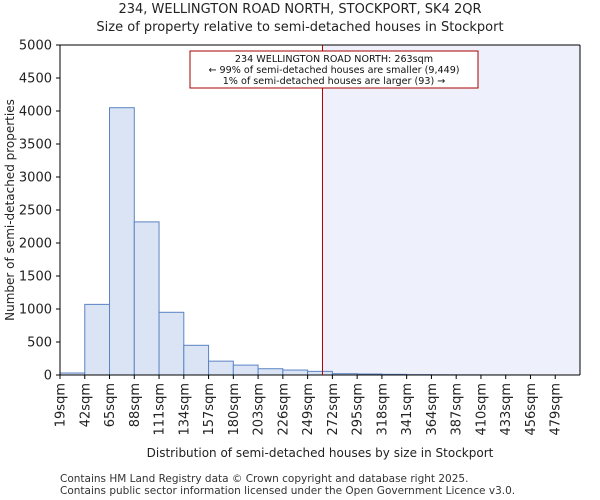  Describe the element at coordinates (184, 409) in the screenshot. I see `x-tick-label: 134sqm` at that location.